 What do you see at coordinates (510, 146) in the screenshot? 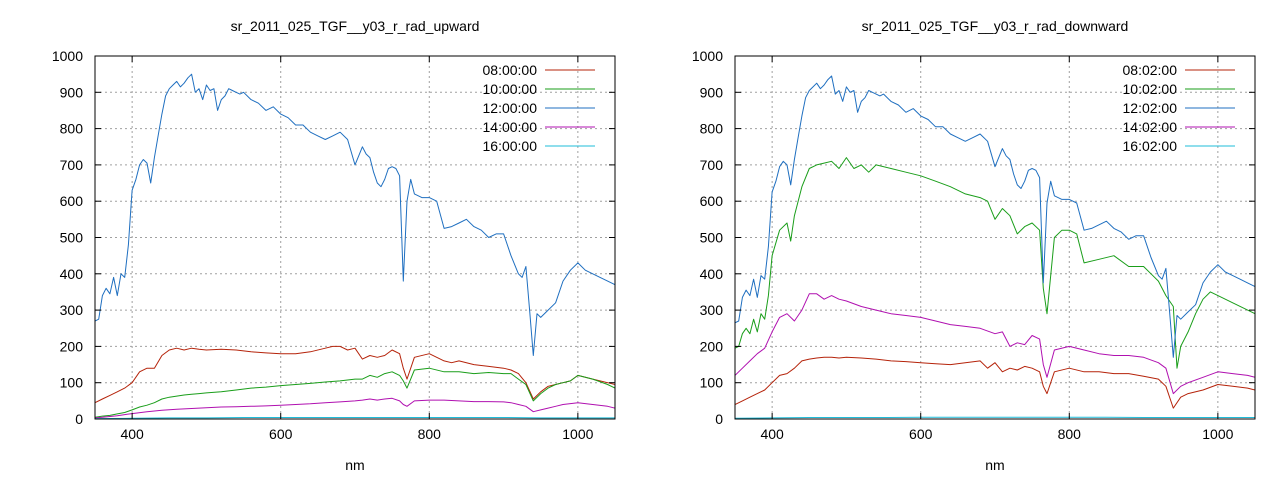
I see `legend-label-5: 16:00:00` at bounding box center [510, 146].